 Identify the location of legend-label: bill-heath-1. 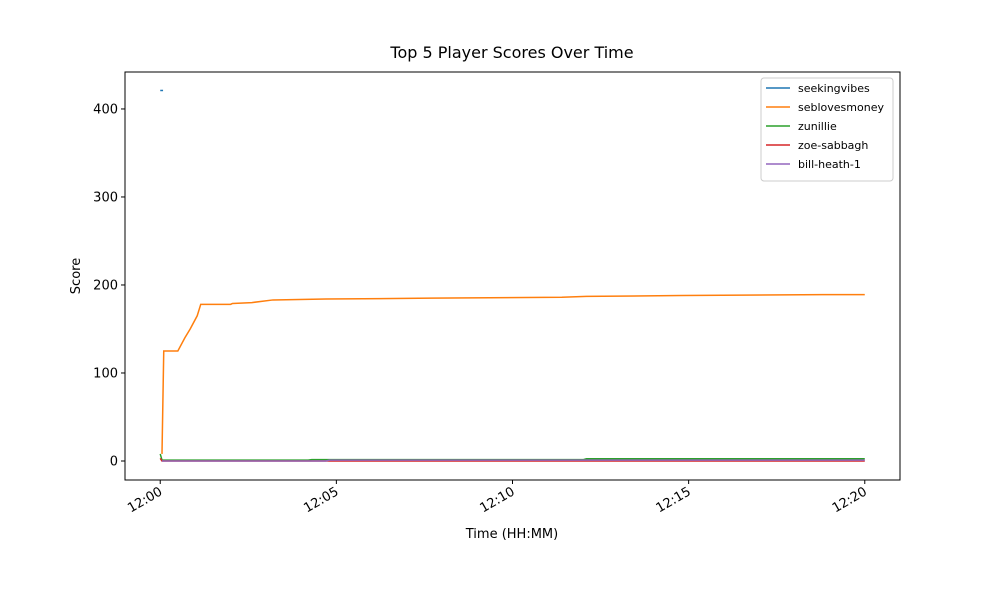
(829, 164).